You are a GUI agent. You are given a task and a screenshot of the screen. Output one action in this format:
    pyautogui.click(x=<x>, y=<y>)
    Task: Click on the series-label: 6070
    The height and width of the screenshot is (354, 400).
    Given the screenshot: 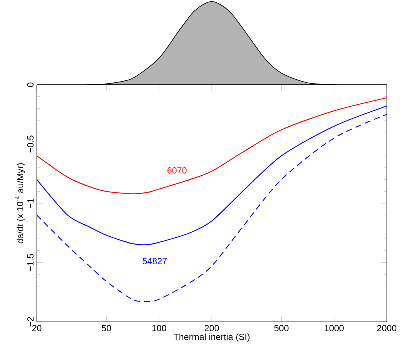 What is the action you would take?
    pyautogui.click(x=177, y=170)
    